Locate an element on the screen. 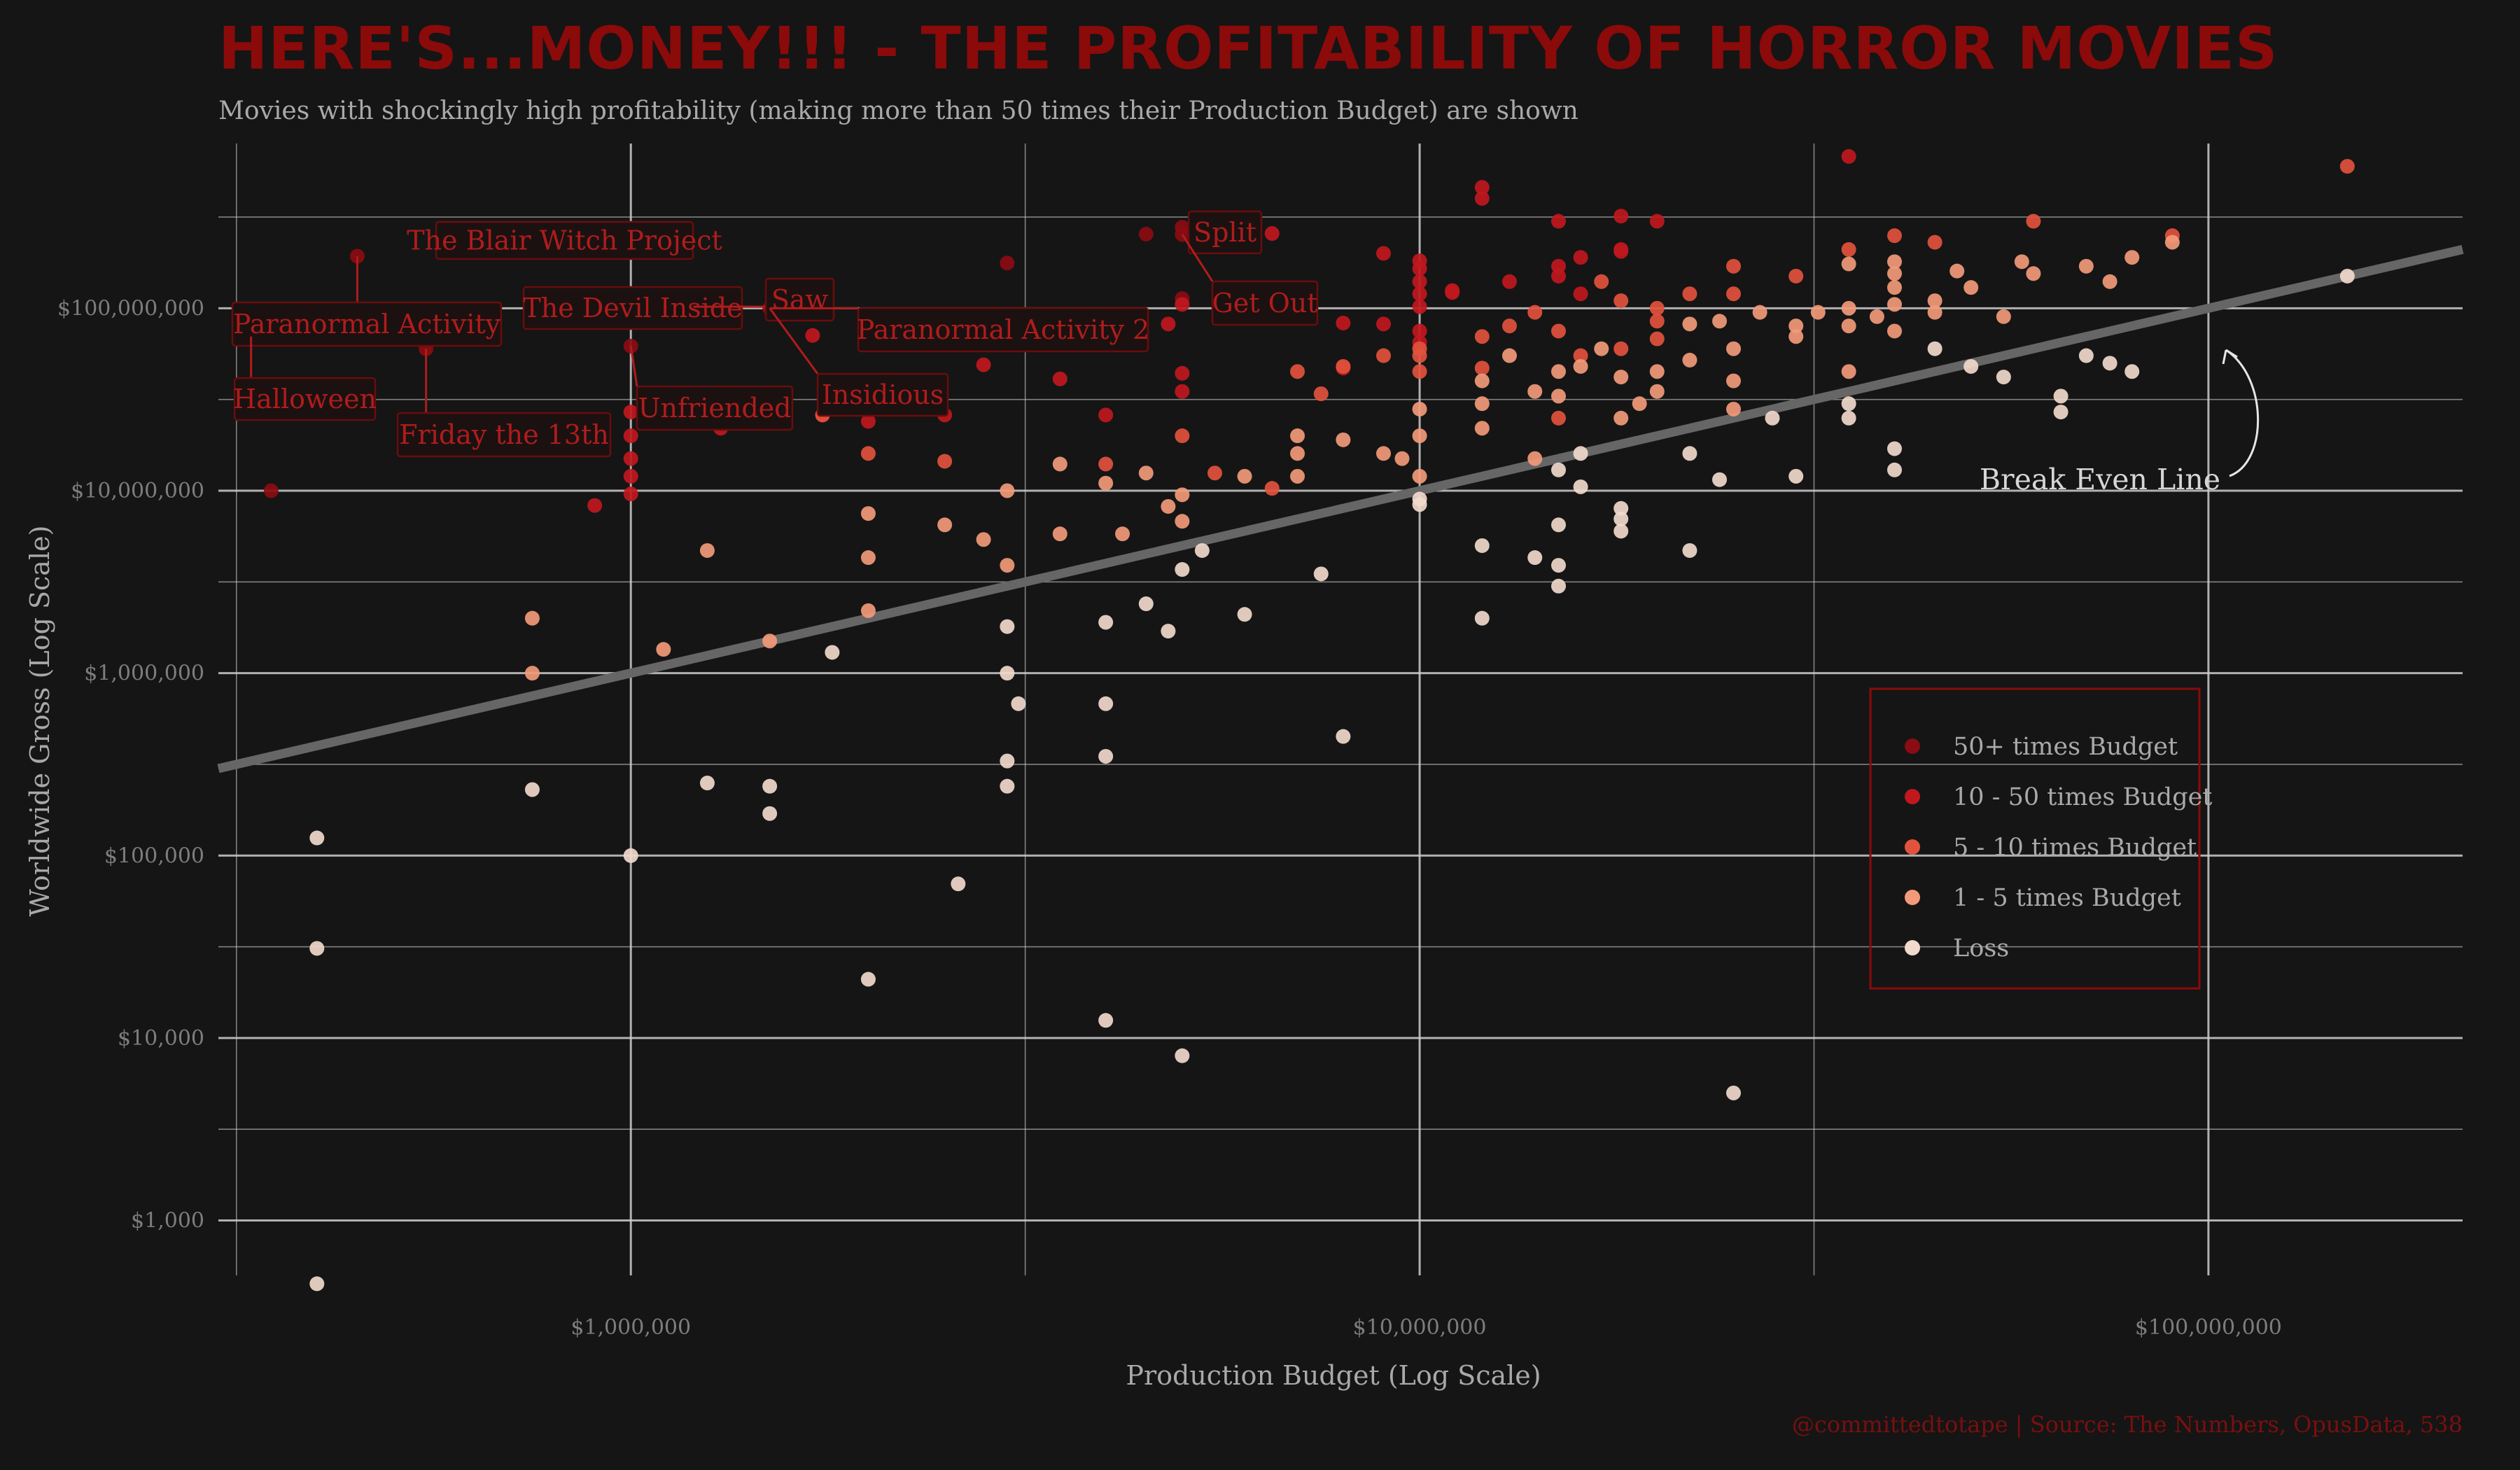 This screenshot has height=1470, width=2520. movie-label: Saw is located at coordinates (800, 299).